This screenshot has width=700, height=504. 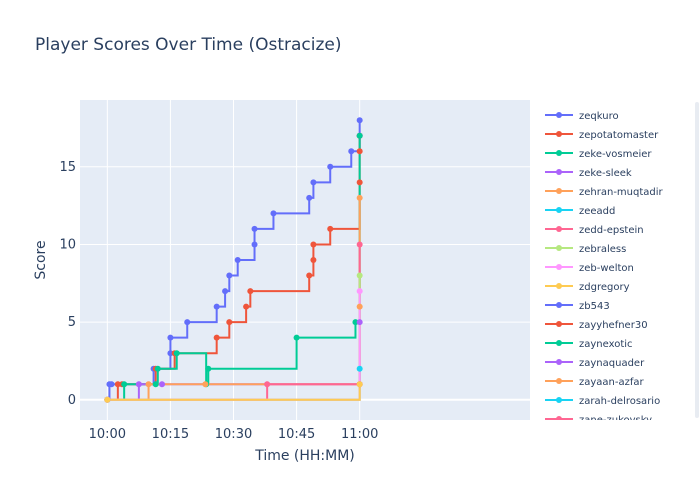 I want to click on legend-label: zane-zukovsky, so click(x=615, y=420).